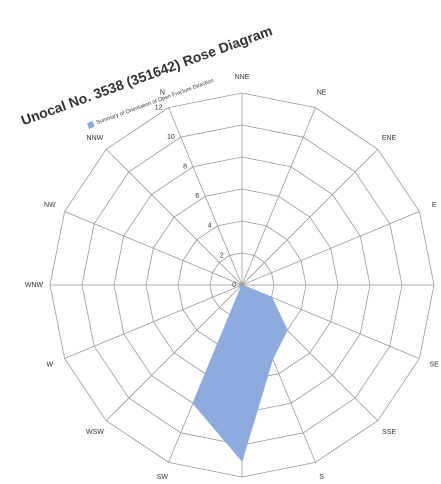 This screenshot has width=441, height=484. Describe the element at coordinates (50, 364) in the screenshot. I see `category-label: W` at that location.